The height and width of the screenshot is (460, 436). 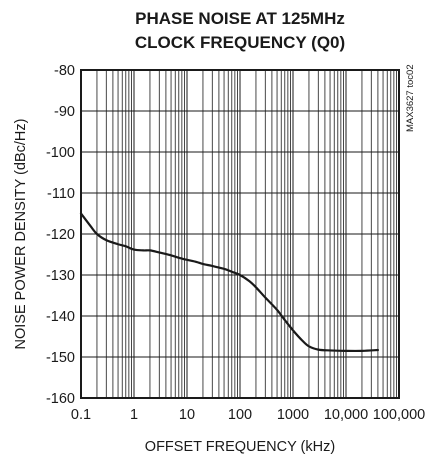 I want to click on y-tick-label: -150, so click(x=60, y=358).